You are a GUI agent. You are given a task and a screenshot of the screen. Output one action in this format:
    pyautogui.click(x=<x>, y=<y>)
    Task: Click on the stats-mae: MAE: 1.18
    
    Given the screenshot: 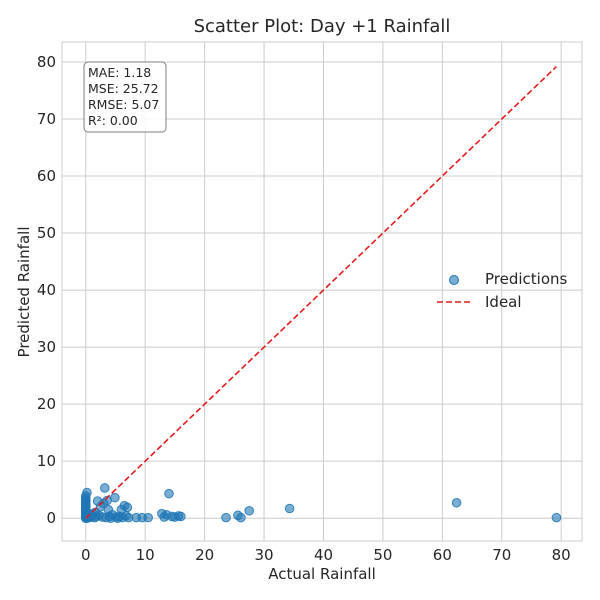 What is the action you would take?
    pyautogui.click(x=119, y=72)
    